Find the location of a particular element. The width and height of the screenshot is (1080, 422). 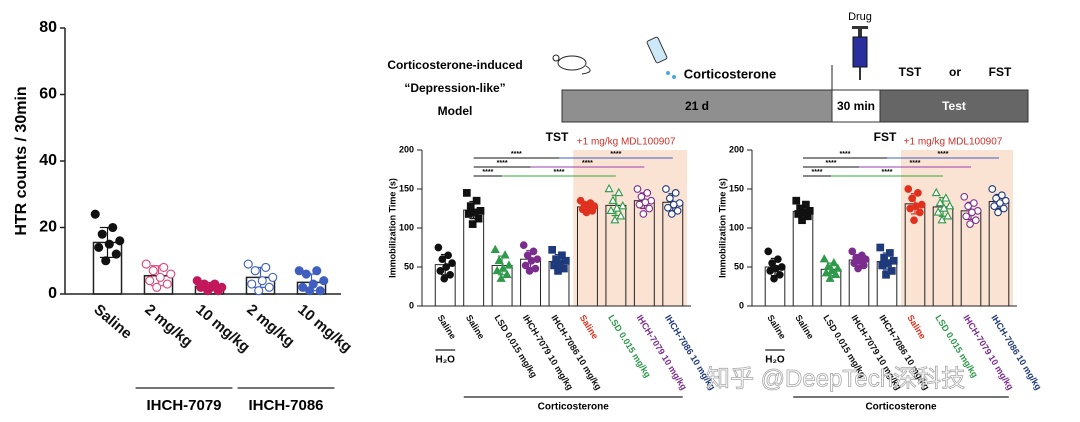

x-tick-label: 2 mg/kg is located at coordinates (168, 325).